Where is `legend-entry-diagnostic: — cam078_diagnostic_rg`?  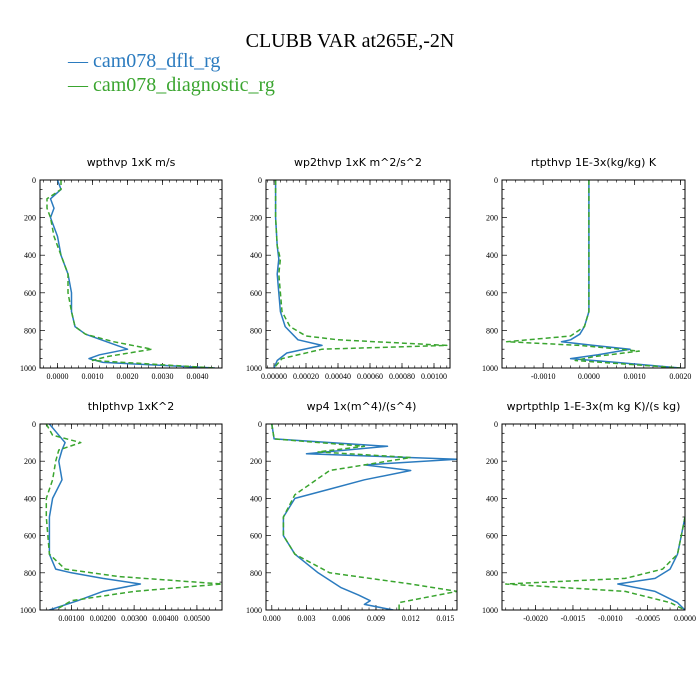 legend-entry-diagnostic: — cam078_diagnostic_rg is located at coordinates (171, 85).